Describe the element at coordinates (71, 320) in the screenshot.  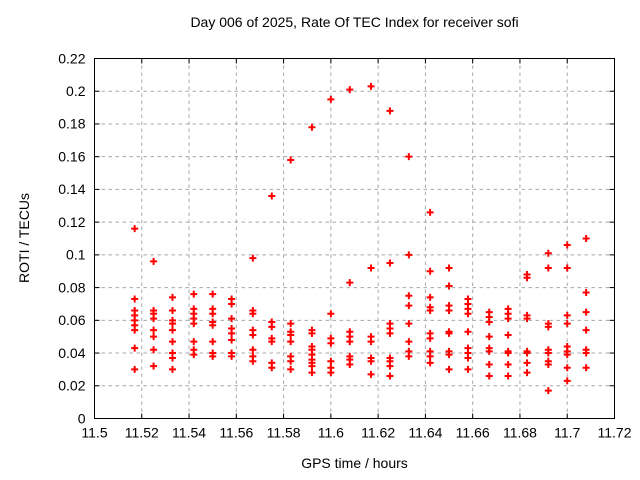
I see `y-tick-label: 0.06` at that location.